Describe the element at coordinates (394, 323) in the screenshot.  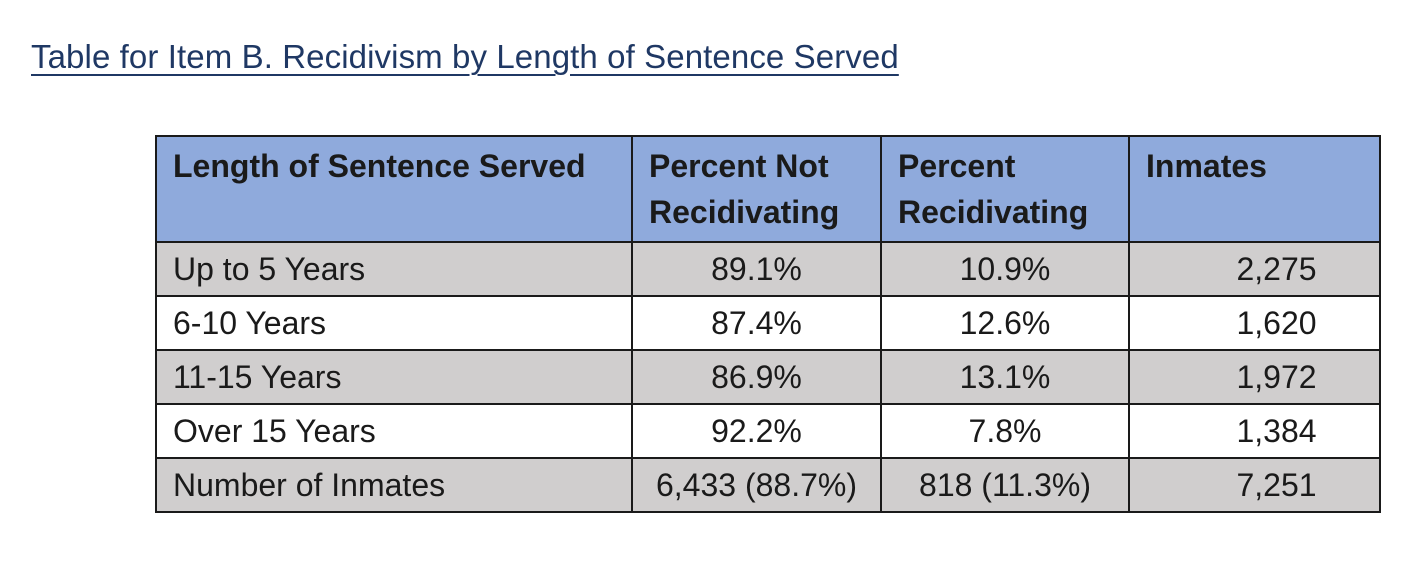
I see `cell-length: 6-10 Years` at that location.